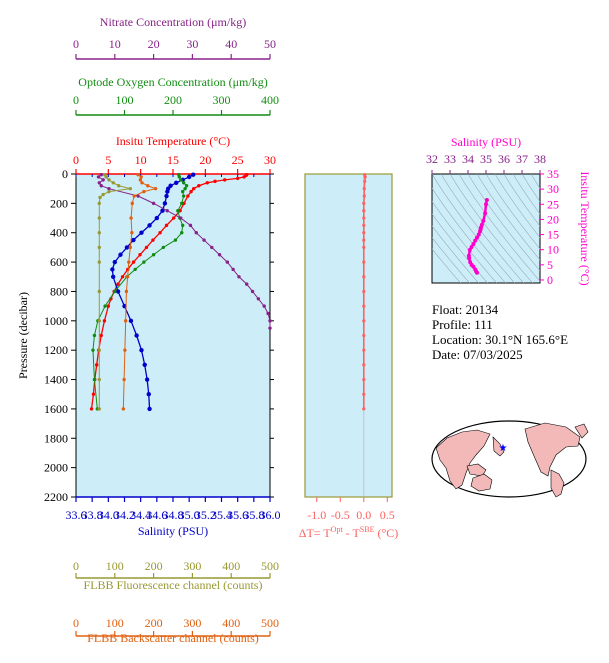  Describe the element at coordinates (115, 566) in the screenshot. I see `fluorescence-tick-label: 100` at that location.